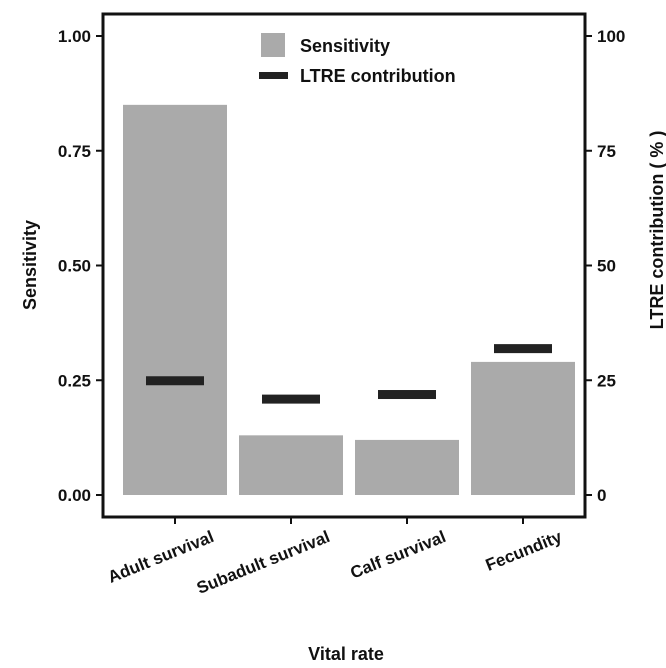  Describe the element at coordinates (357, 59) in the screenshot. I see `legend: Sensitivity LTRE contribution` at that location.